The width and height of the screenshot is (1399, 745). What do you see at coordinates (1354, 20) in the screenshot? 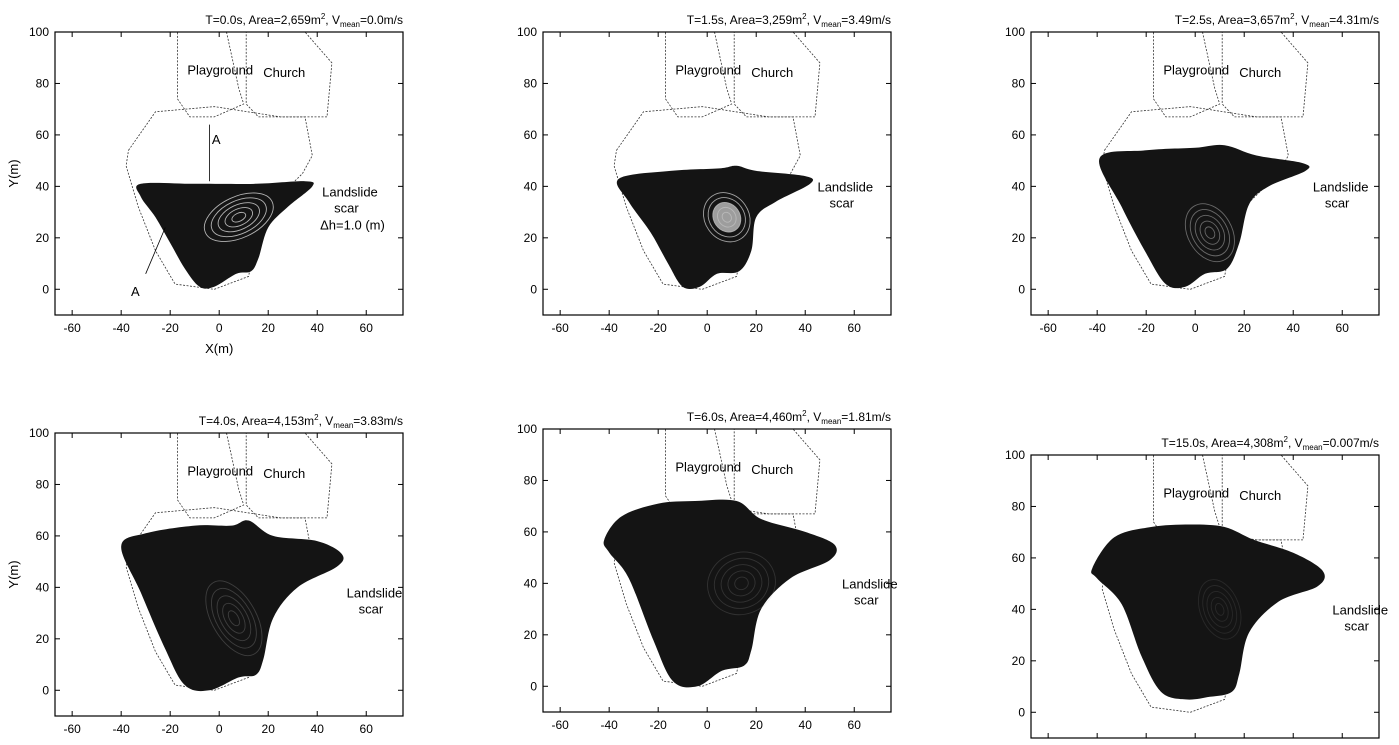
I see `title-velocity-value: =4.31m/s` at bounding box center [1354, 20].